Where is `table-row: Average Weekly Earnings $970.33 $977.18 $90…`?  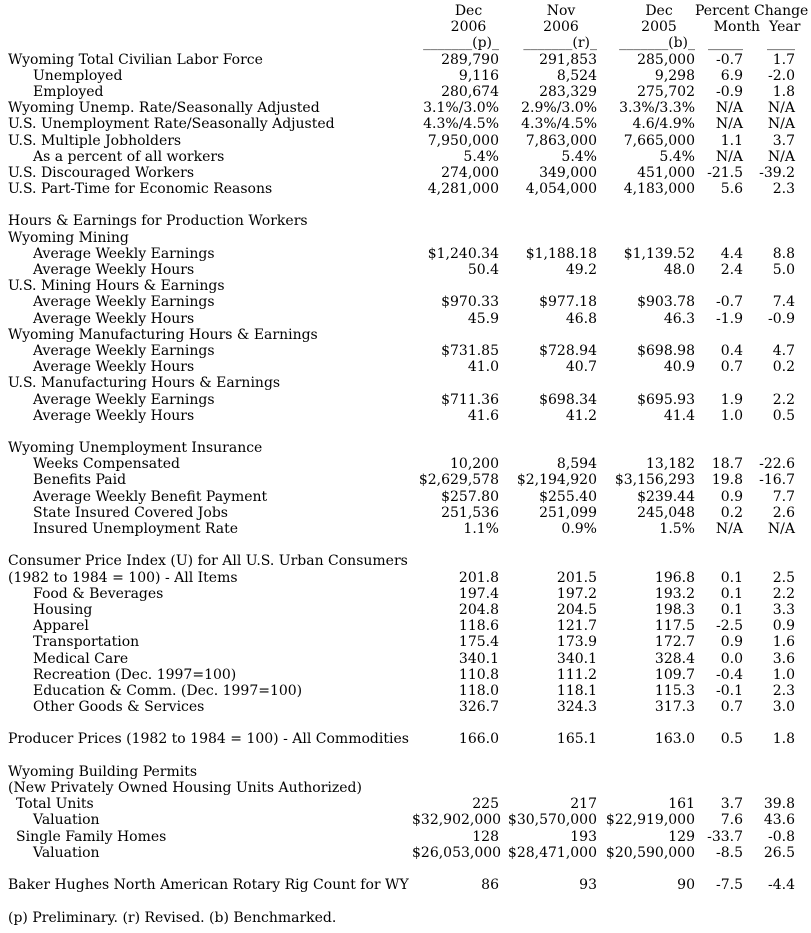
table-row: Average Weekly Earnings $970.33 $977.18 $90… is located at coordinates (409, 302).